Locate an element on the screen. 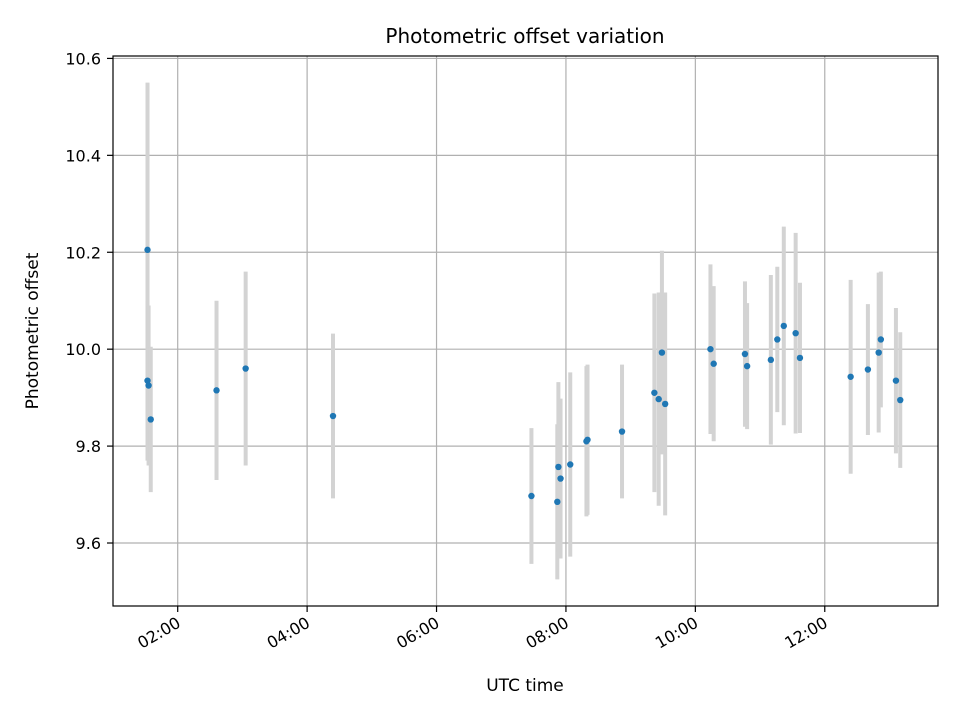  y-tick-label: 10.6 is located at coordinates (83, 58).